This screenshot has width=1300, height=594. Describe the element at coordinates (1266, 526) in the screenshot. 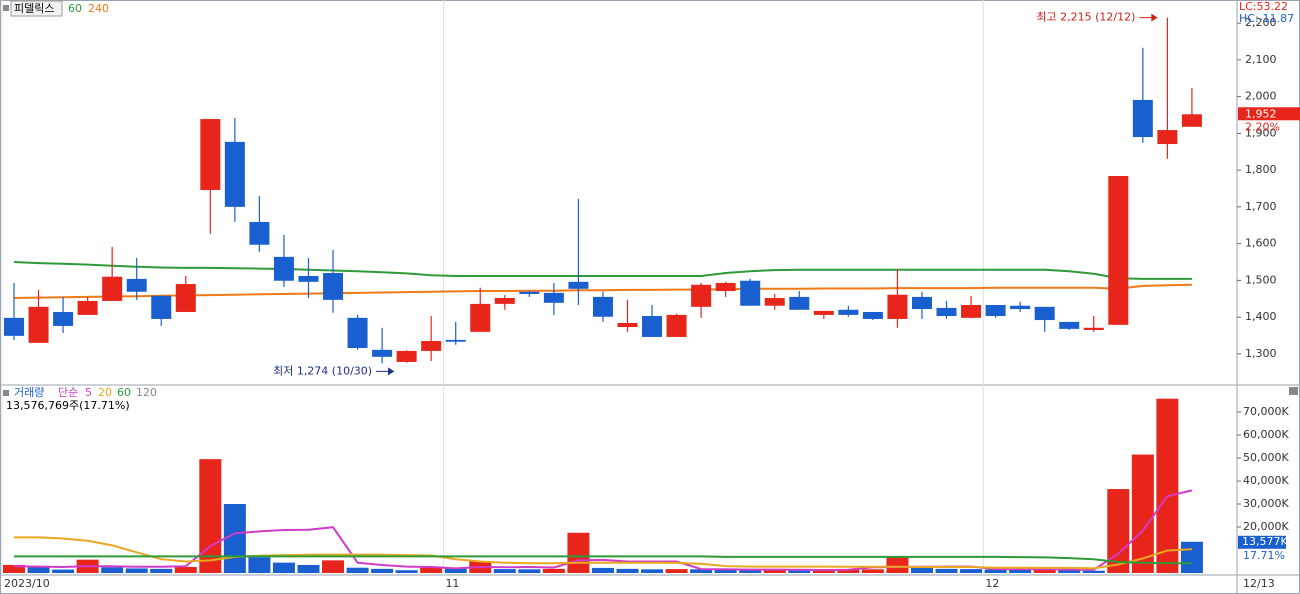

I see `y-tick-label: 20,000K` at that location.